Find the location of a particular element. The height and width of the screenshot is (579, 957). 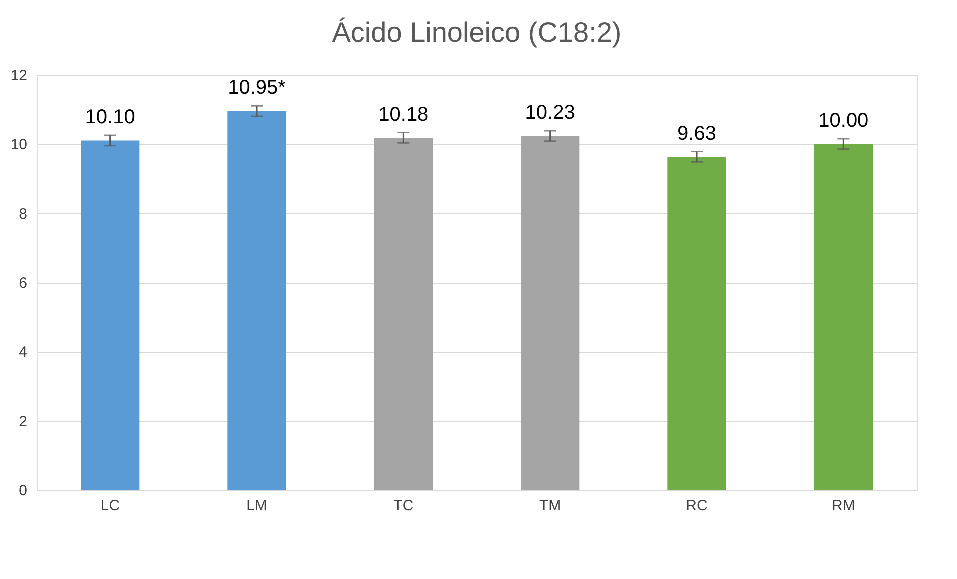

x-tick-label: RC is located at coordinates (697, 506).